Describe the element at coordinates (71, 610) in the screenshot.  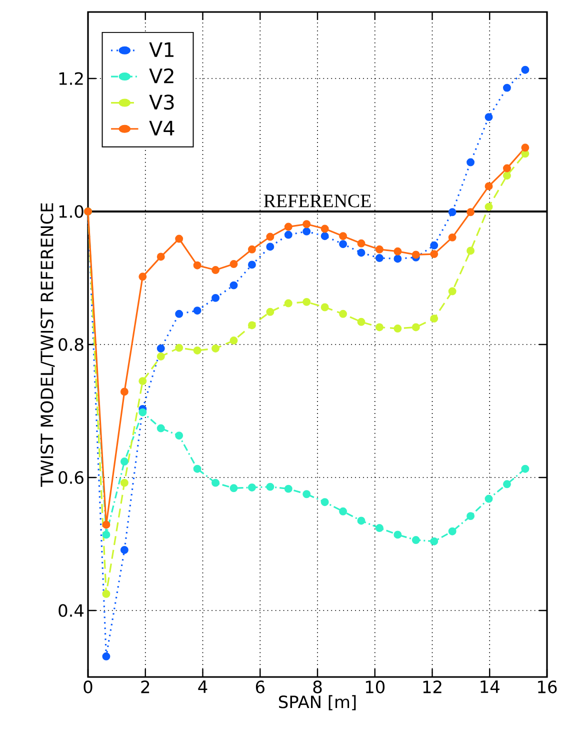
I see `y-tick-label: 0.4` at that location.